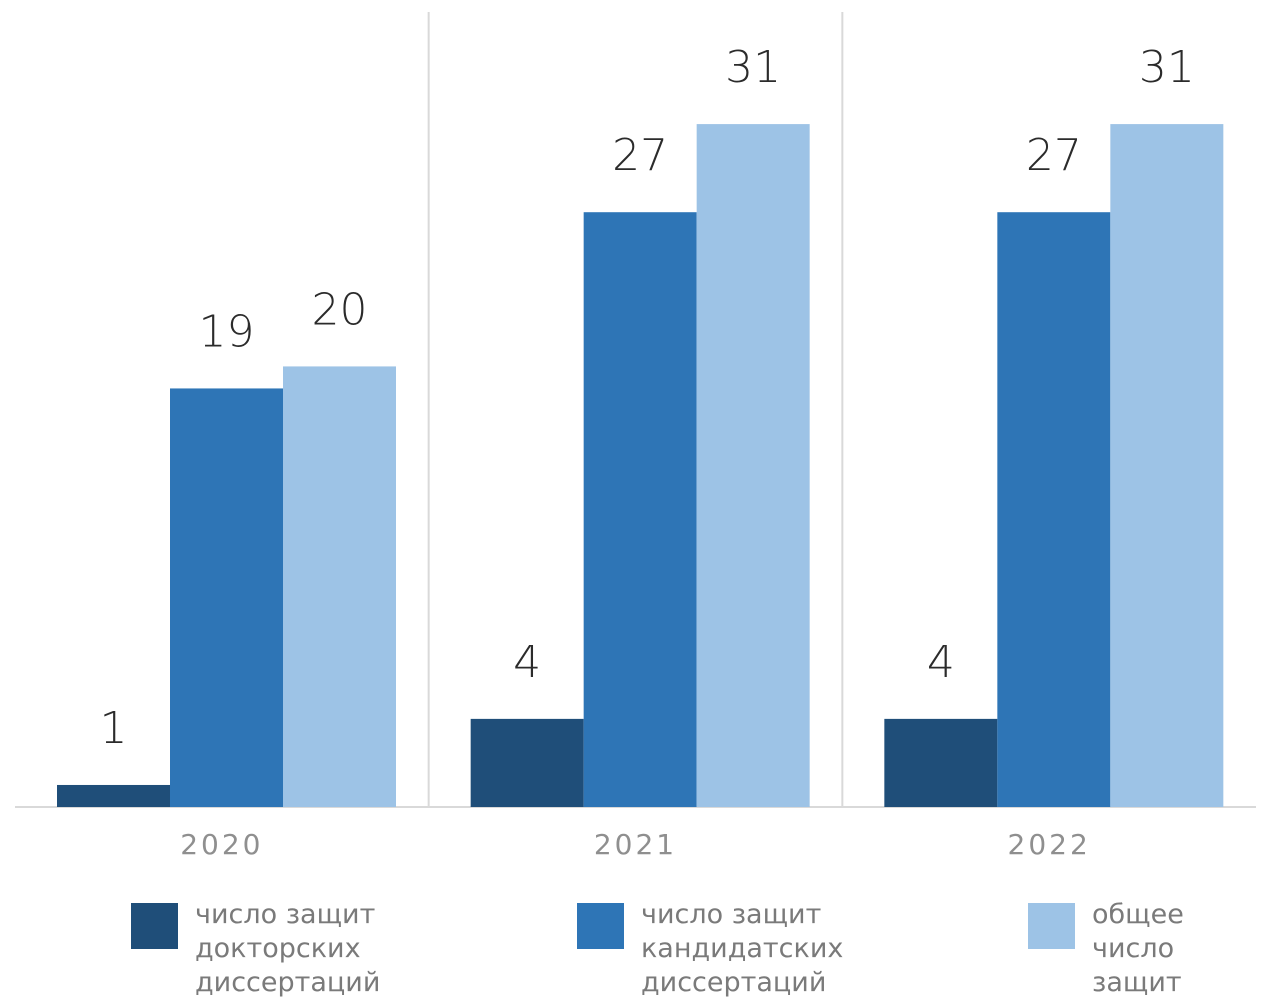 Image resolution: width=1271 pixels, height=1002 pixels. I want to click on legend-label: общее число защит, so click(1138, 948).